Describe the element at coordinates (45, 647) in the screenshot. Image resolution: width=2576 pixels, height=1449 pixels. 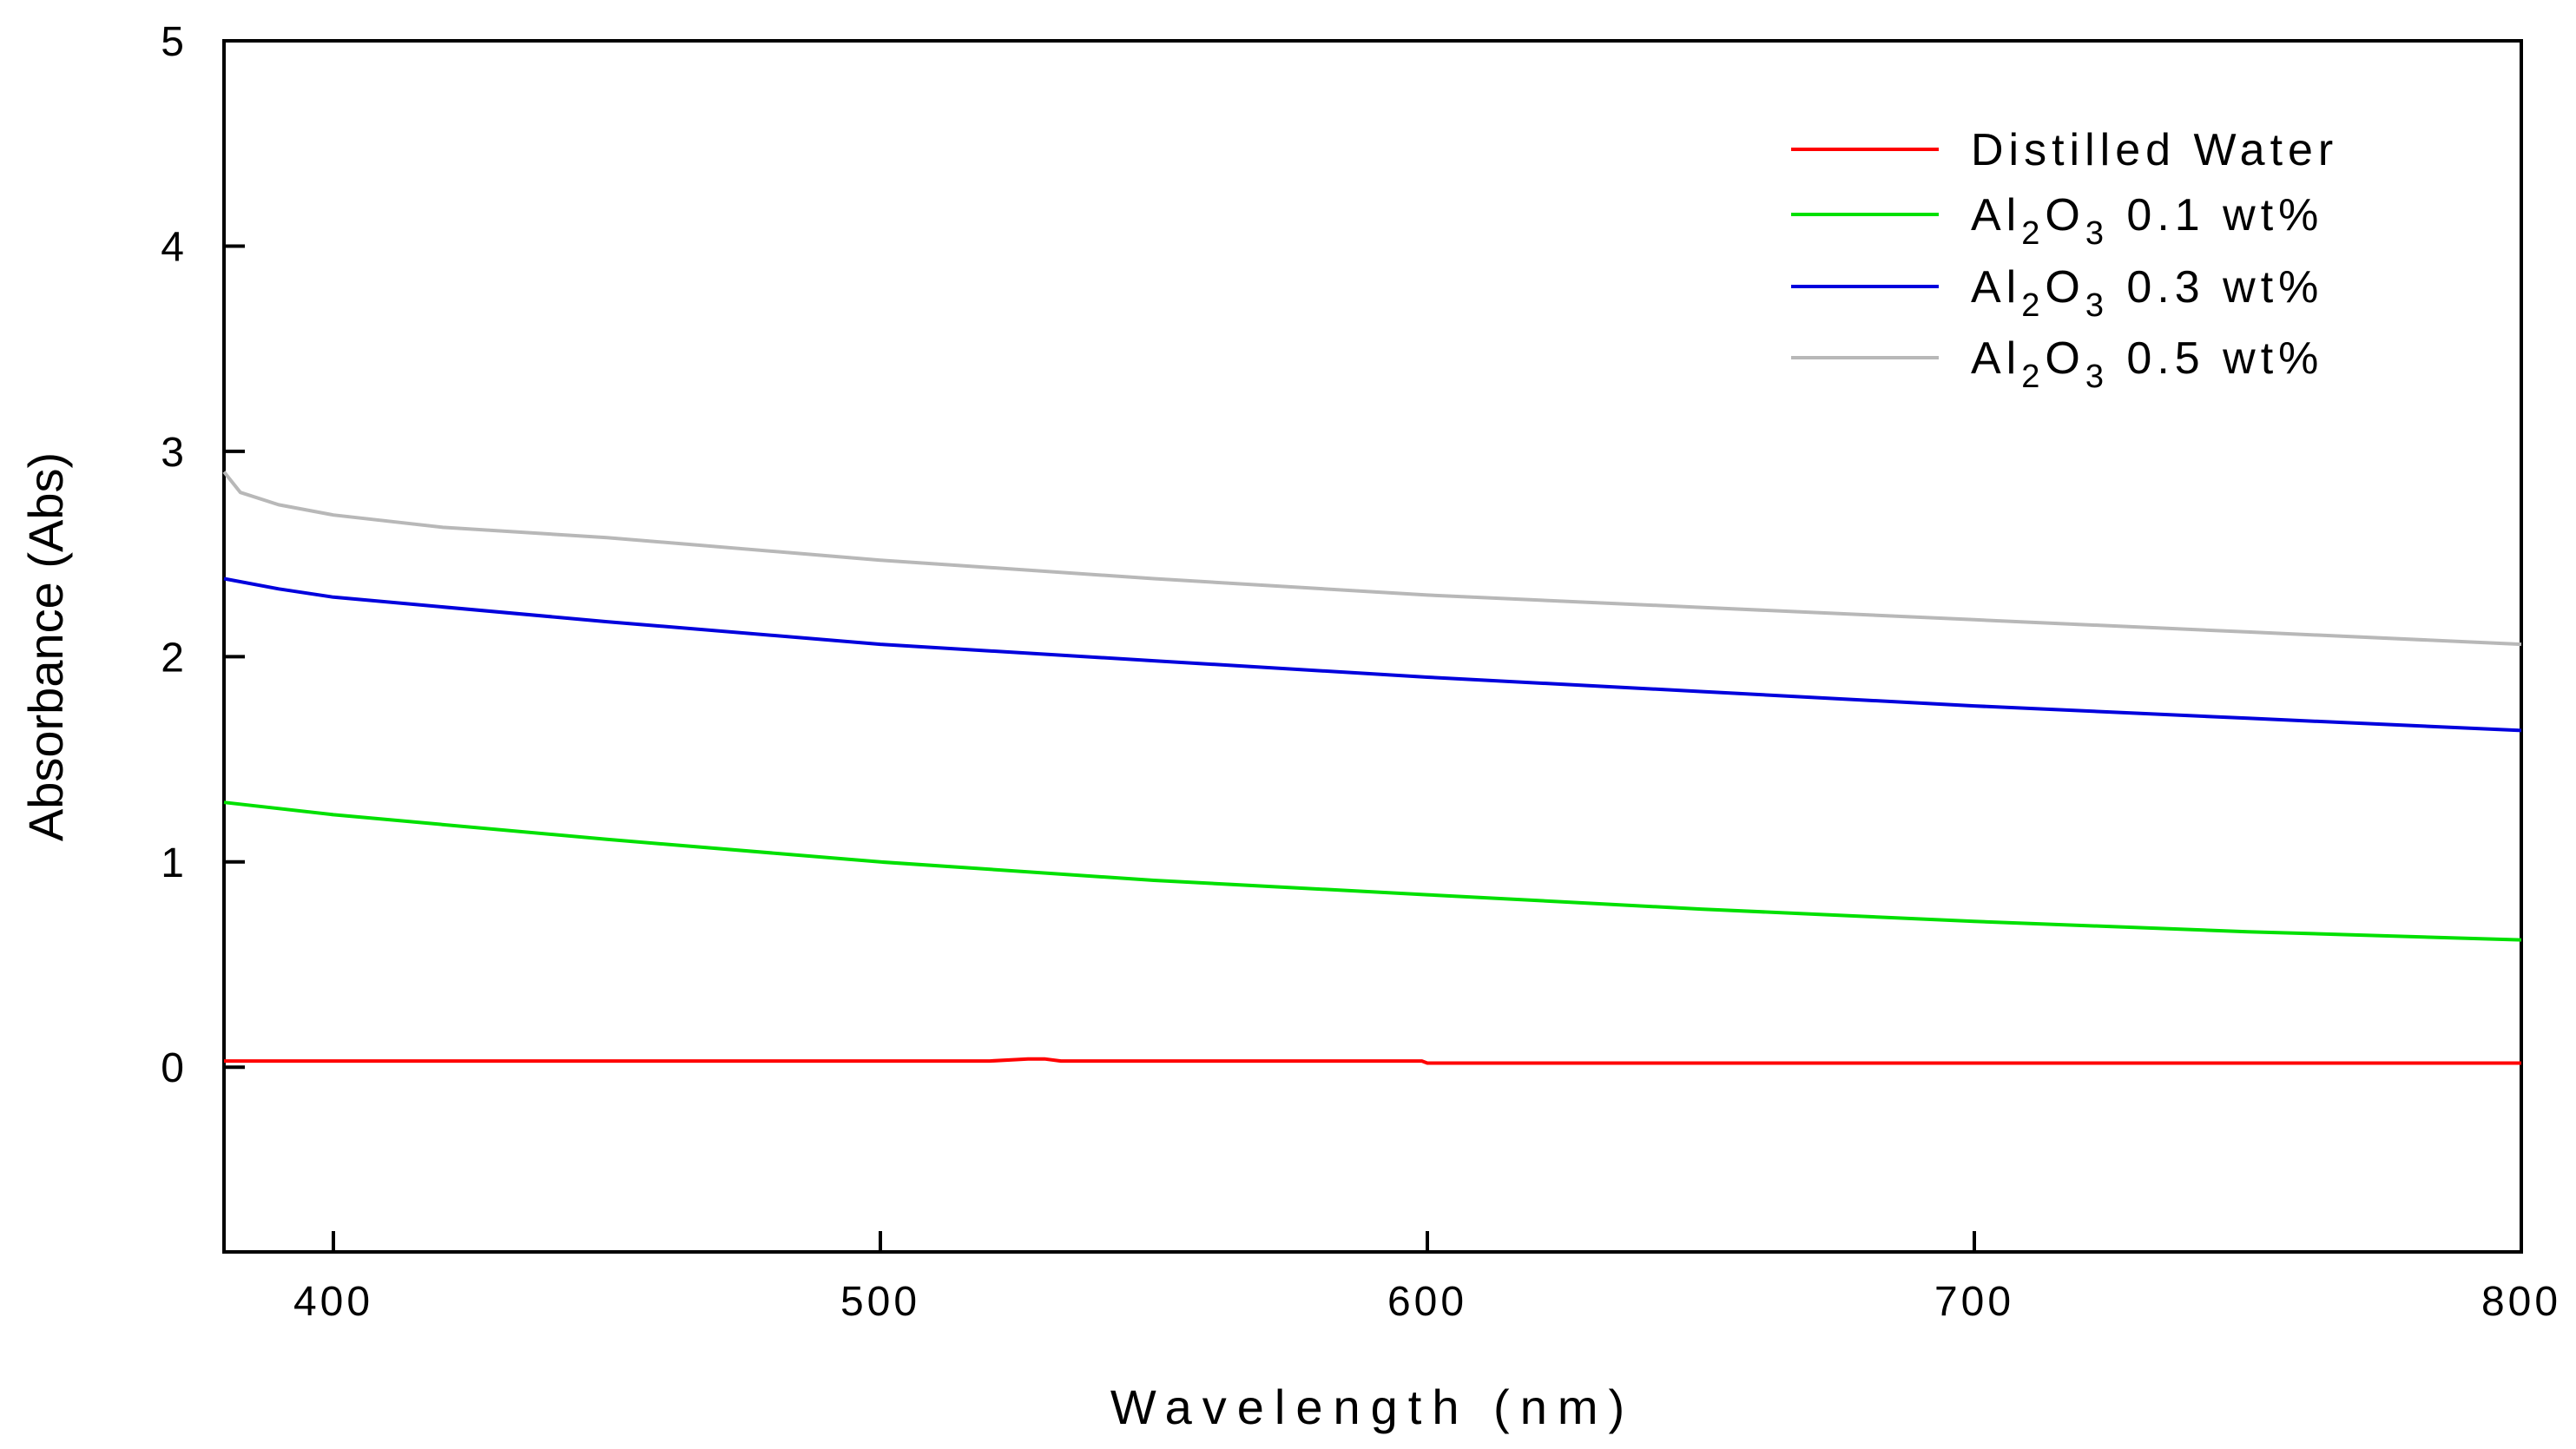
I see `y-axis-title: Absorbance (Abs)` at that location.